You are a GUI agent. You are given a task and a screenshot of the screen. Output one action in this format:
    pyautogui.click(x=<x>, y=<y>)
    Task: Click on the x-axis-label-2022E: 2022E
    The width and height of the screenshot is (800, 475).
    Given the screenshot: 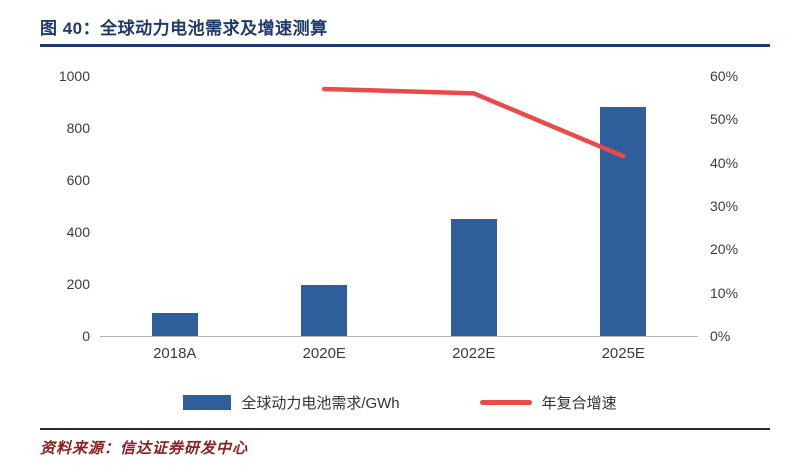 What is the action you would take?
    pyautogui.click(x=474, y=353)
    